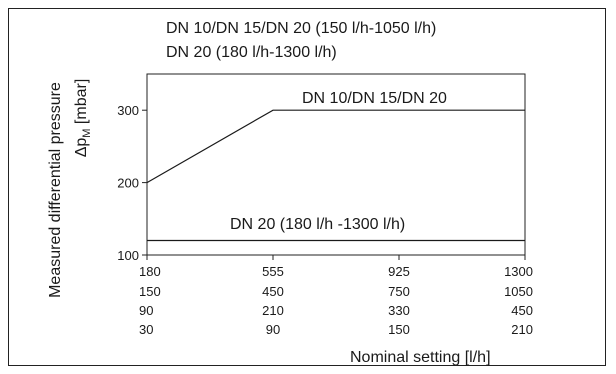 Image resolution: width=616 pixels, height=374 pixels. Describe the element at coordinates (399, 271) in the screenshot. I see `x-category-label: 925` at that location.